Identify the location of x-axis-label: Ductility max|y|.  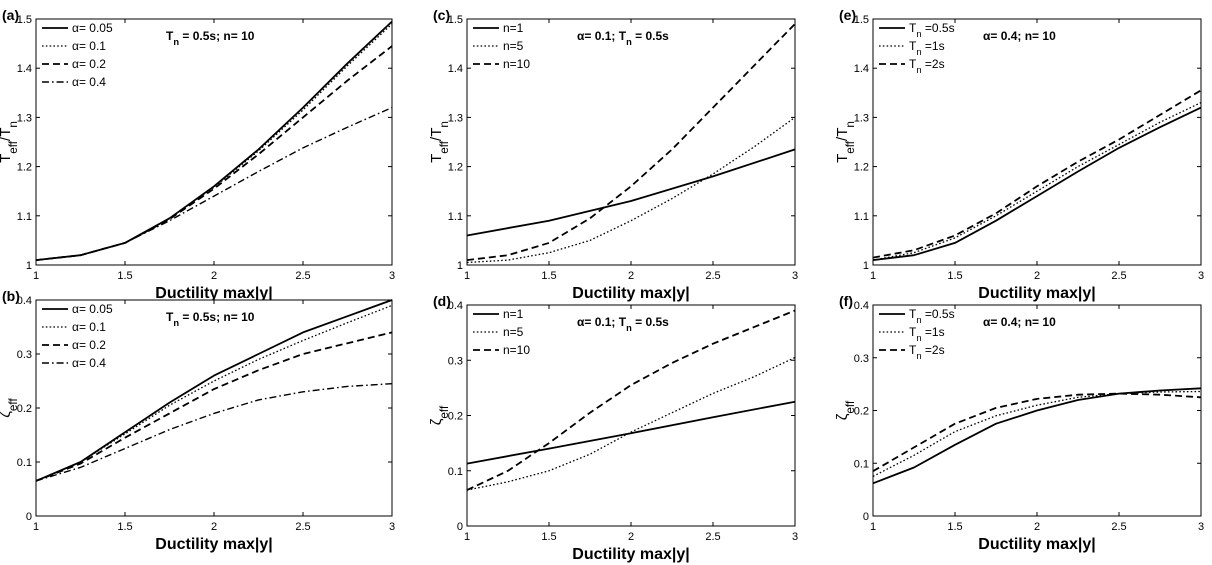
(213, 544).